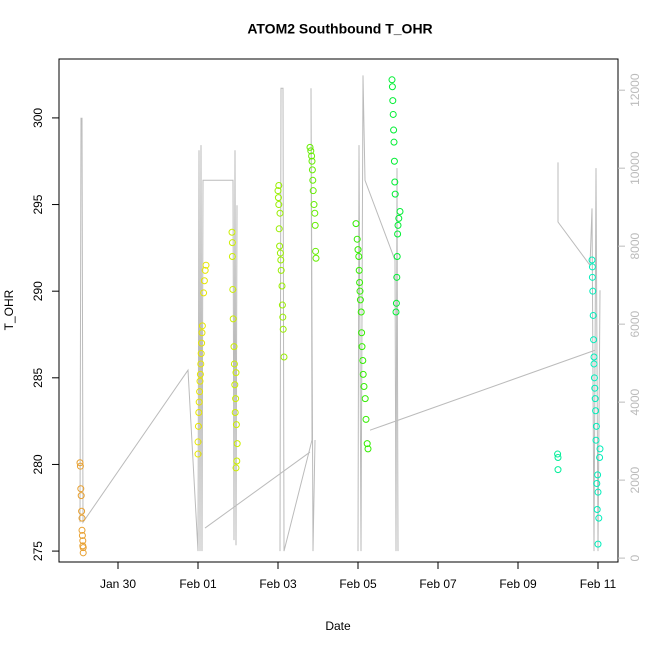 The image size is (650, 650). I want to click on y-tick-label: 275, so click(38, 551).